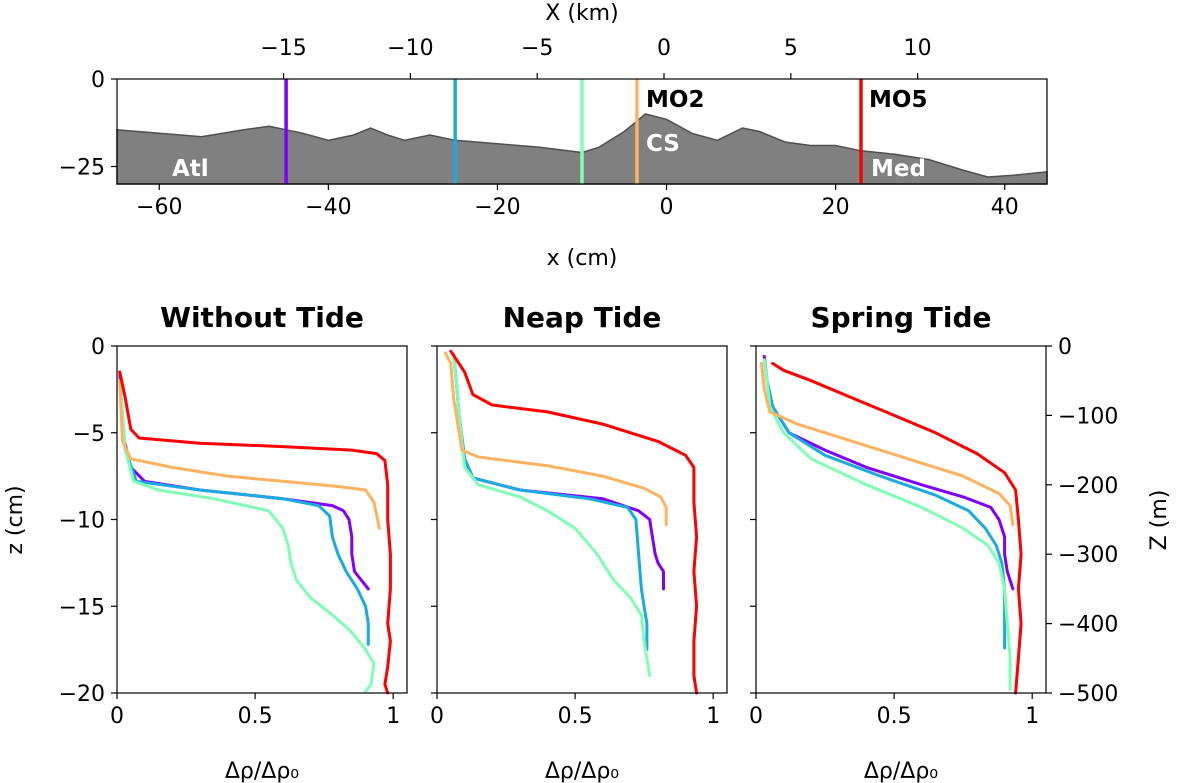 Image resolution: width=1180 pixels, height=783 pixels. What do you see at coordinates (582, 771) in the screenshot?
I see `xlabel-neap-tide: Δρ/Δρ₀` at bounding box center [582, 771].